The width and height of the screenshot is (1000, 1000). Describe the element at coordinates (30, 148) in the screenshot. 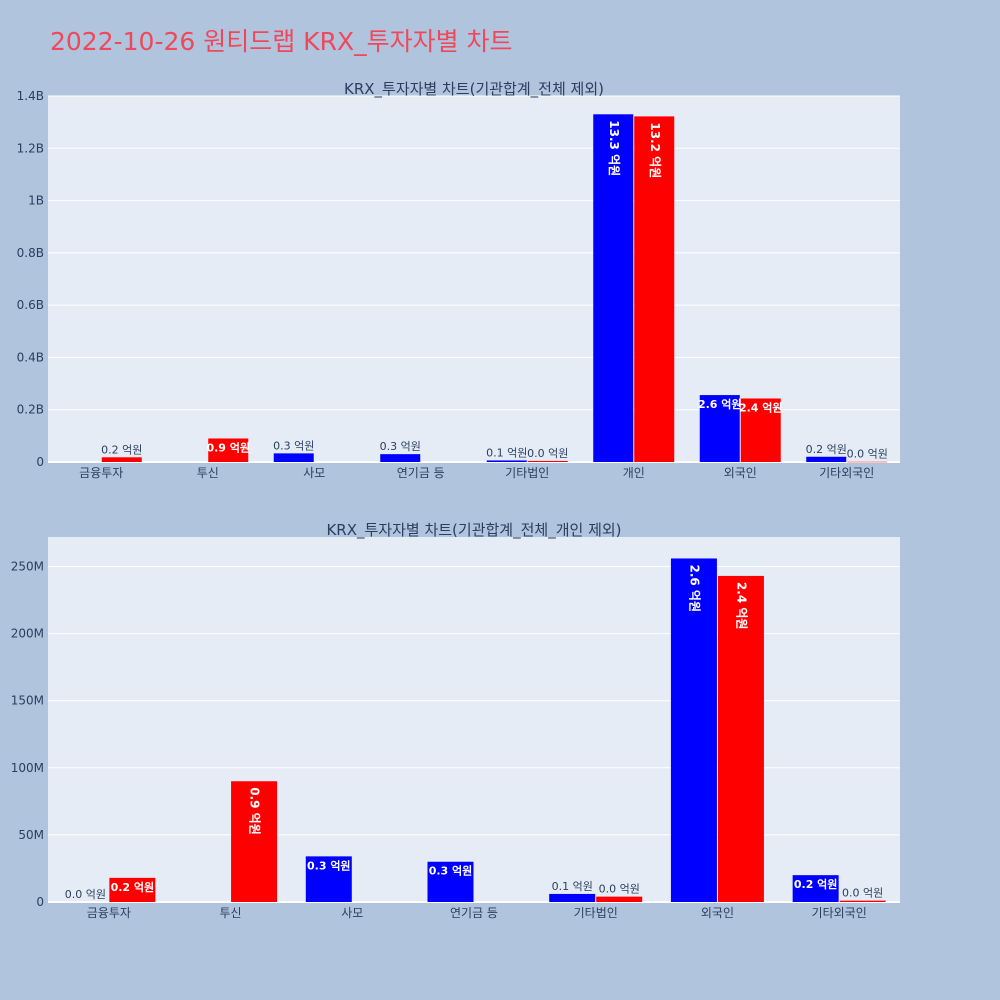

I see `y-tick-label: 1.2B` at that location.